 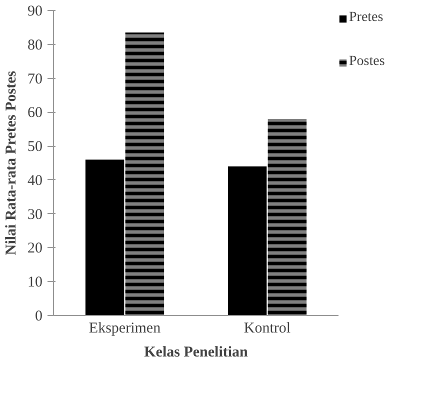 What do you see at coordinates (125, 328) in the screenshot?
I see `x-tick-label: Eksperimen` at bounding box center [125, 328].